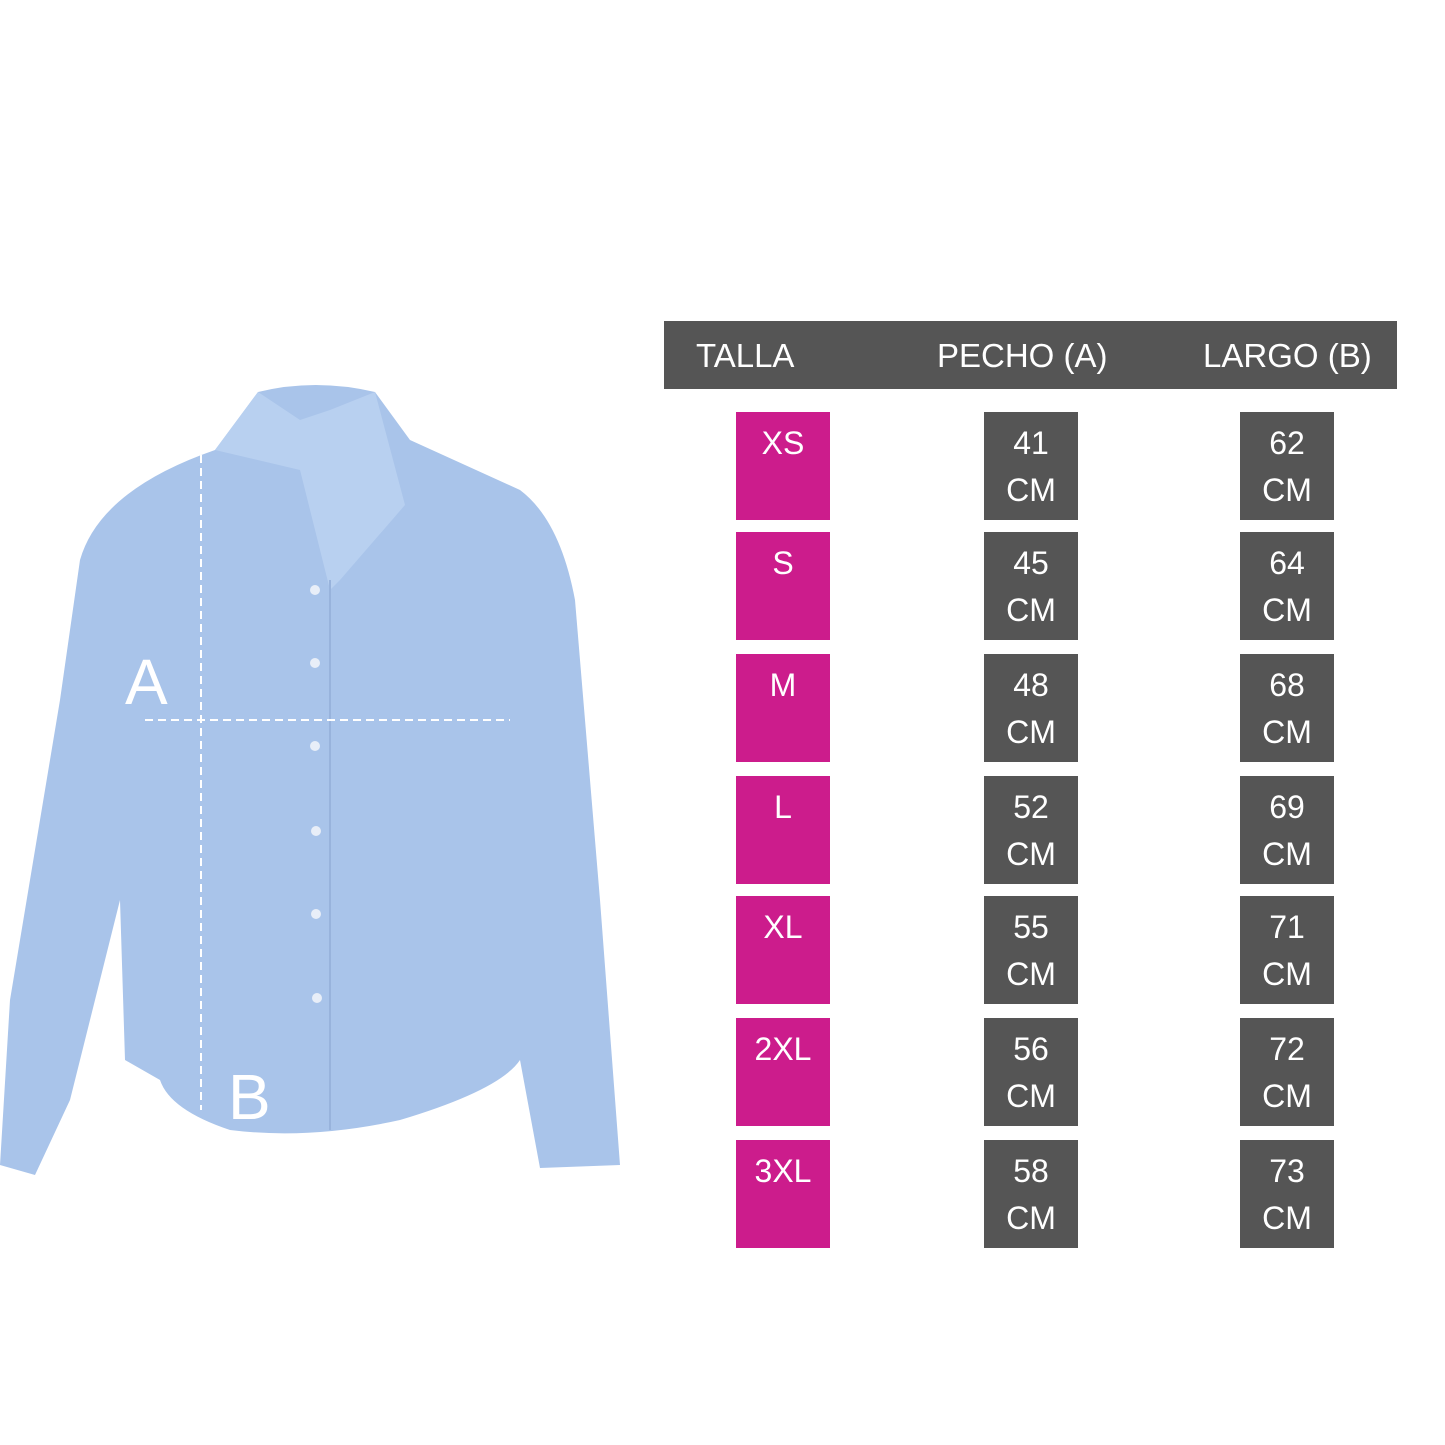 This screenshot has width=1445, height=1445. I want to click on table-header: TALLA PECHO (A) LARGO (B), so click(1030, 355).